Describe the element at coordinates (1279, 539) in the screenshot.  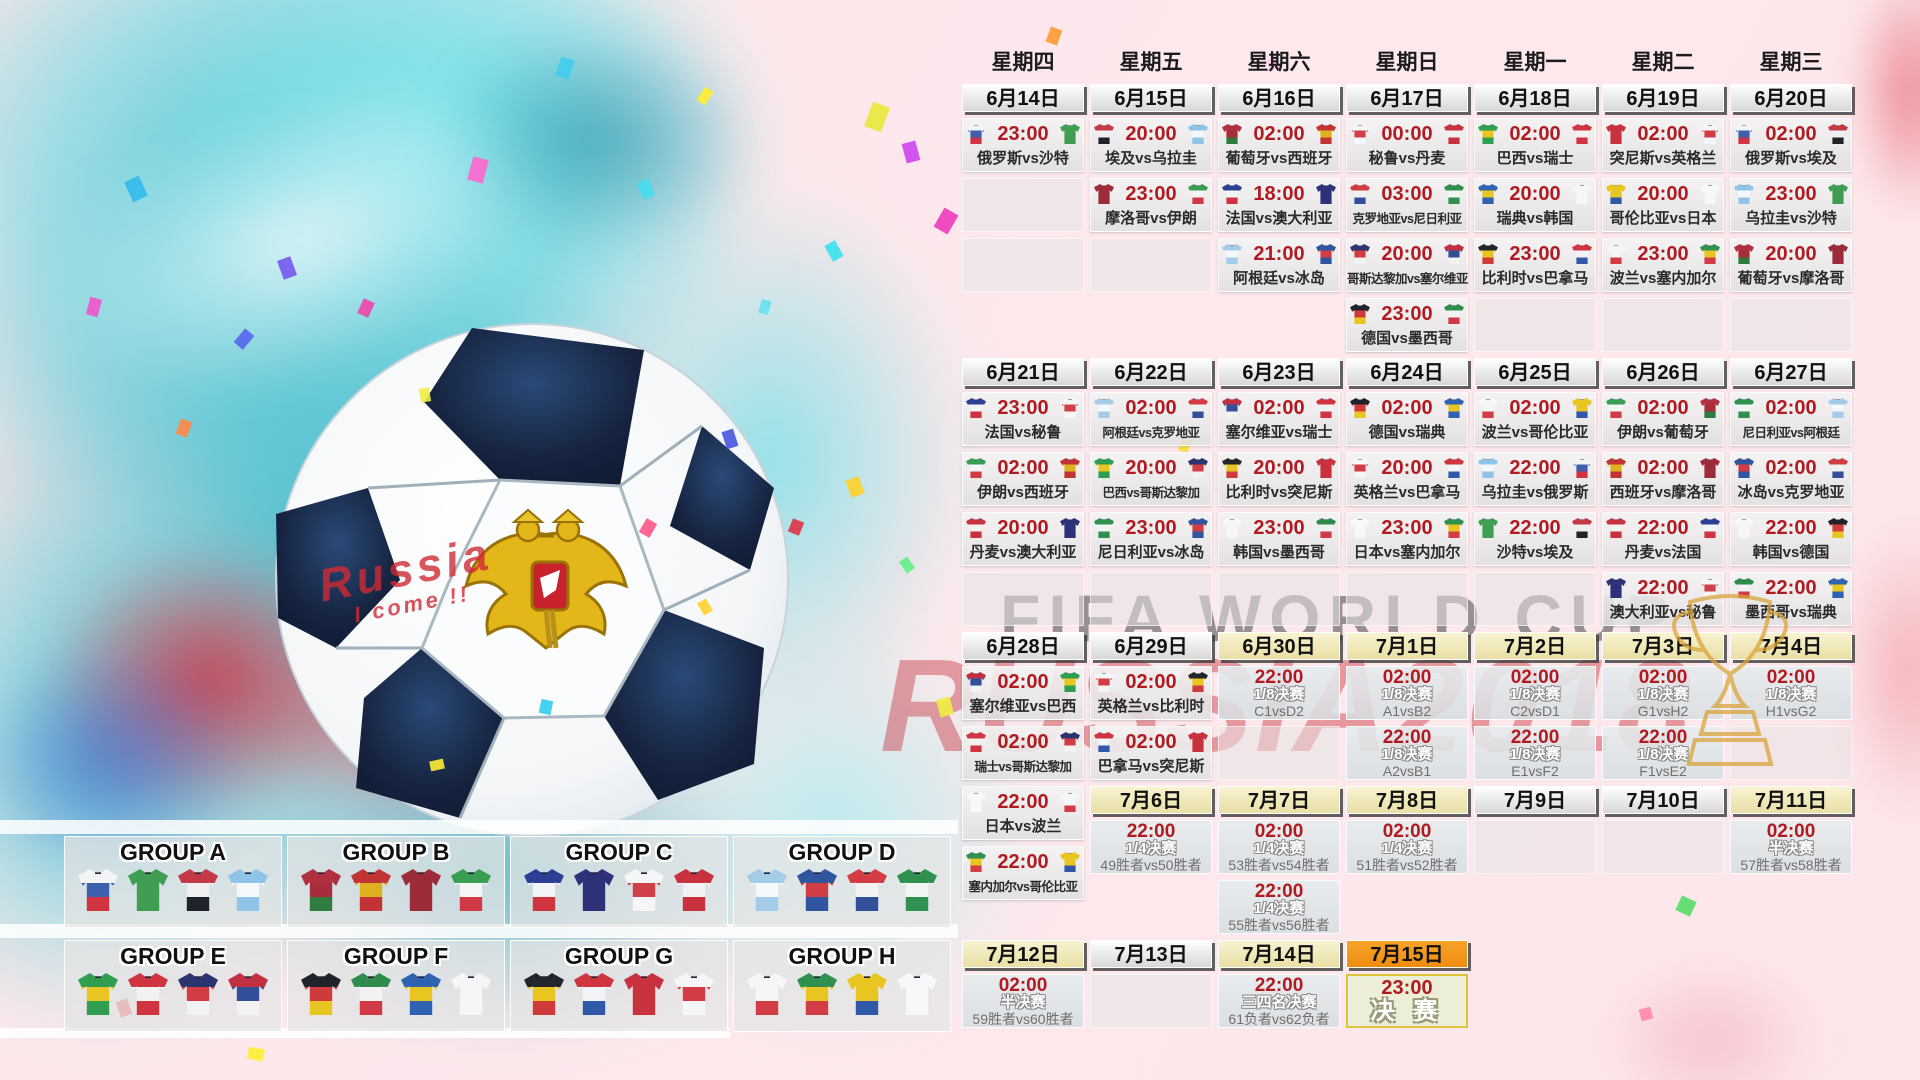
I see `match-cell: 23:00 韩国vs墨西哥` at that location.